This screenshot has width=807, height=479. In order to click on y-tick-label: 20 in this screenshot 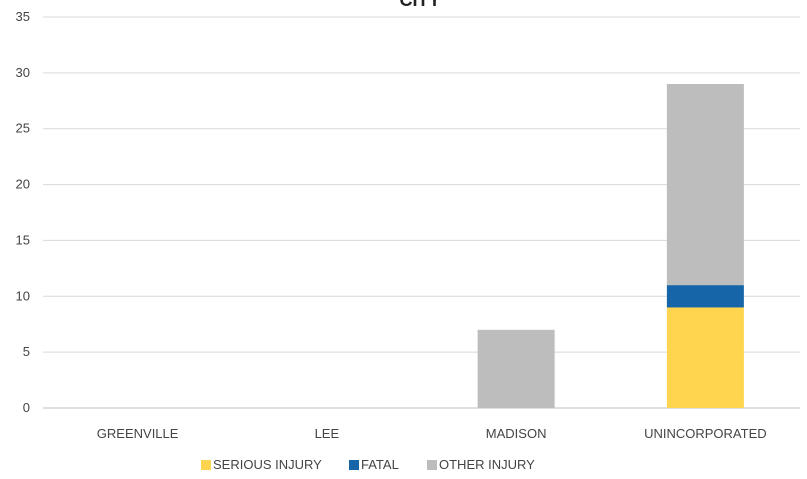, I will do `click(23, 184)`.